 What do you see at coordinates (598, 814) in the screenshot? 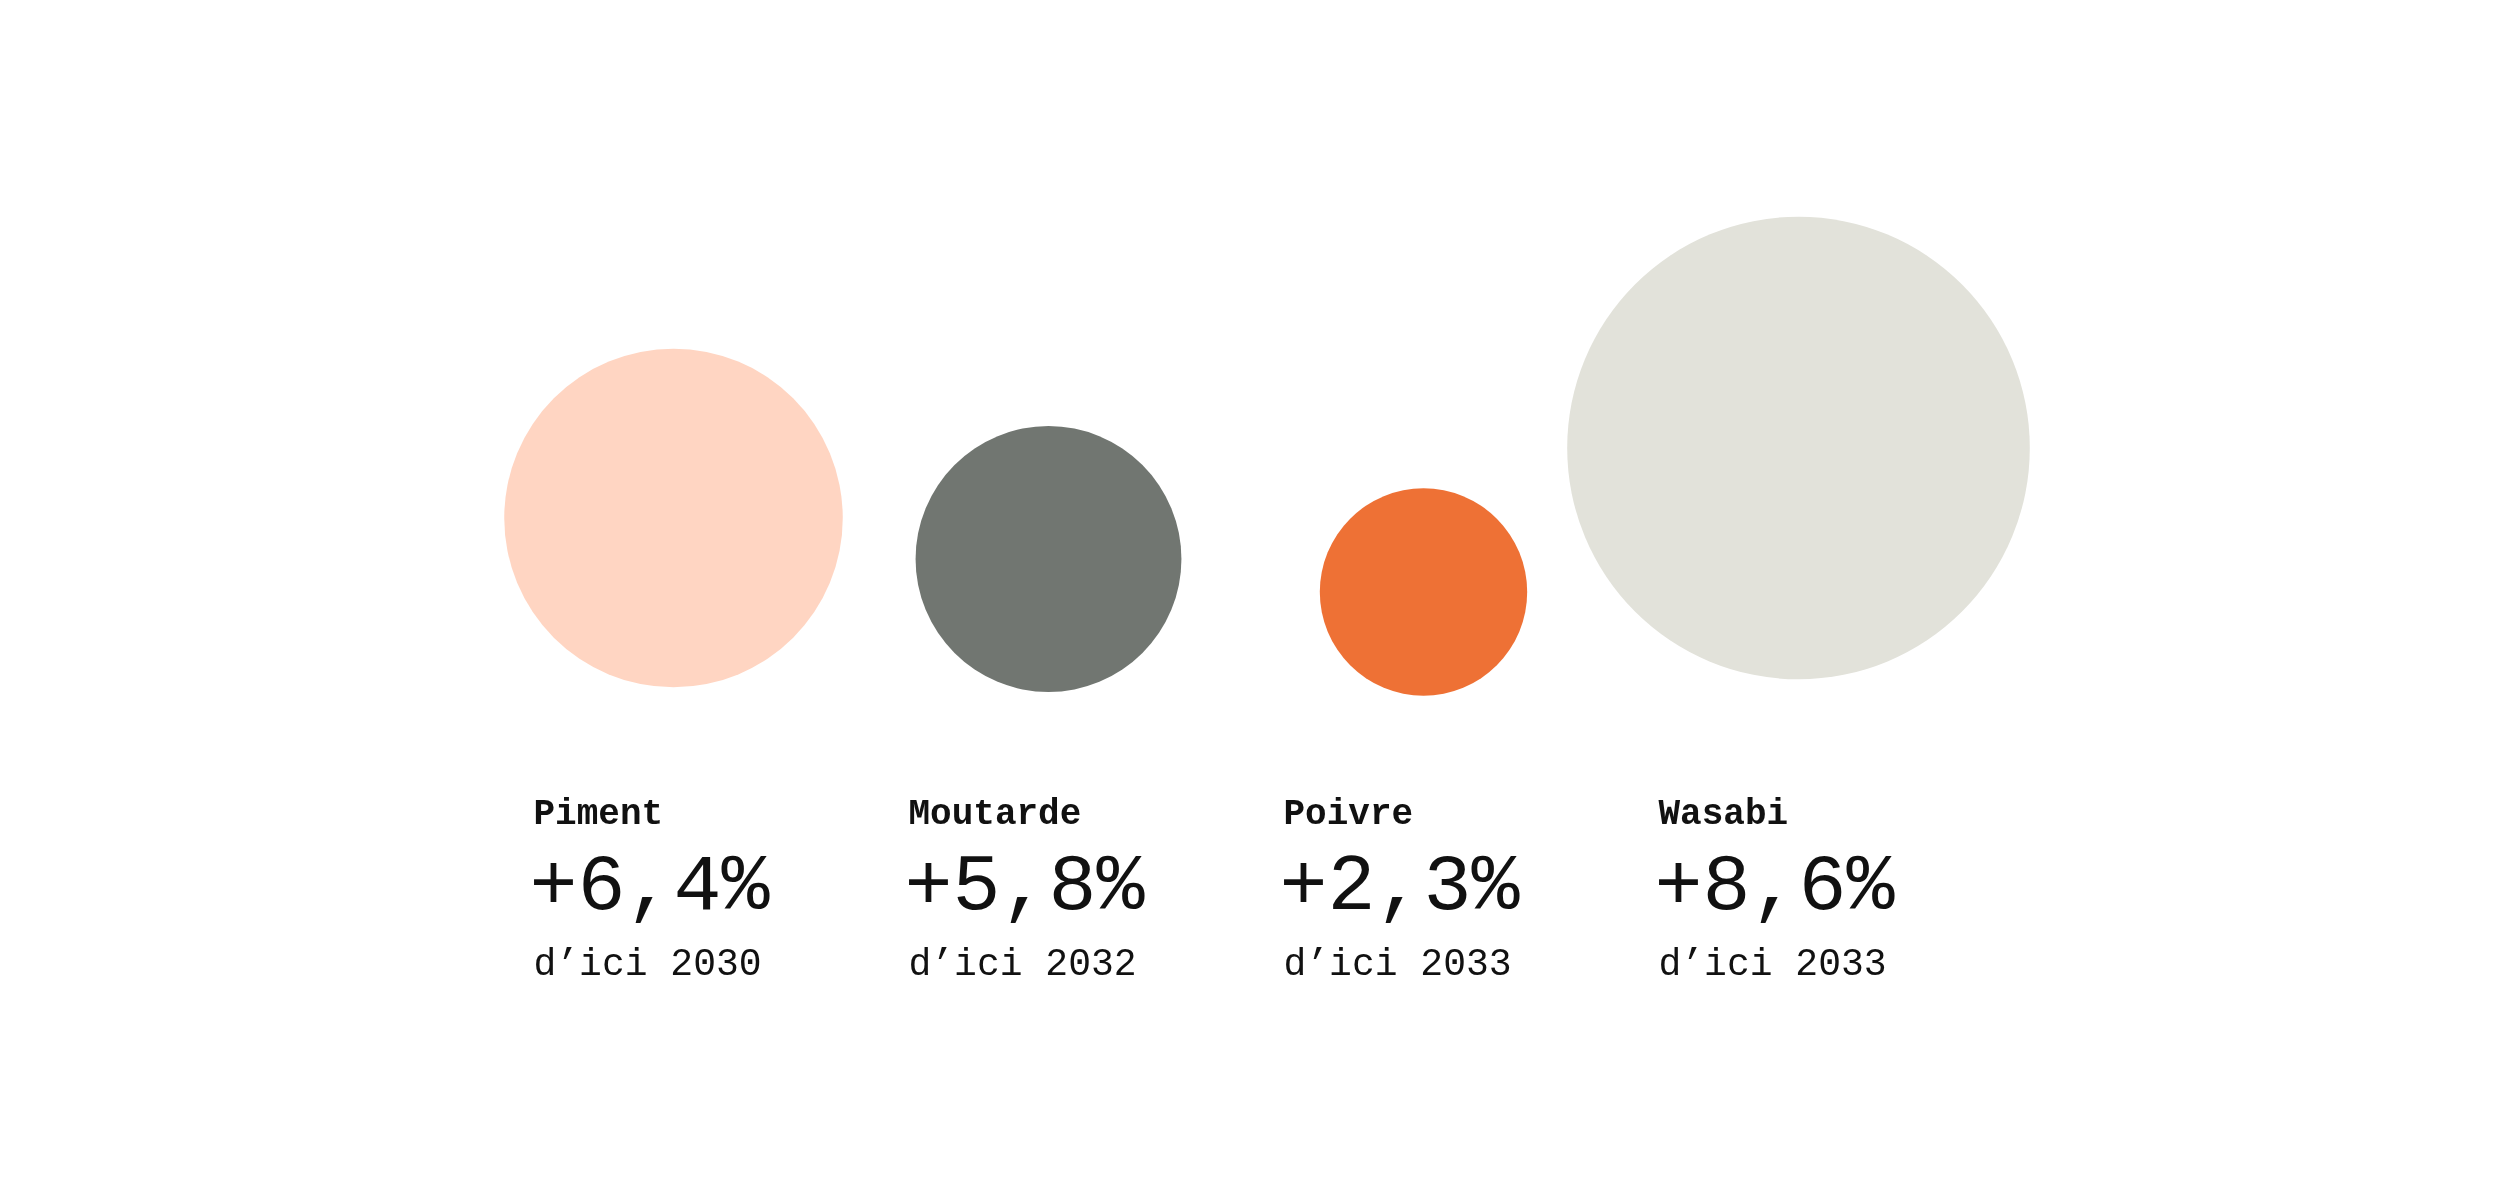
I see `category-label: Piment` at bounding box center [598, 814].